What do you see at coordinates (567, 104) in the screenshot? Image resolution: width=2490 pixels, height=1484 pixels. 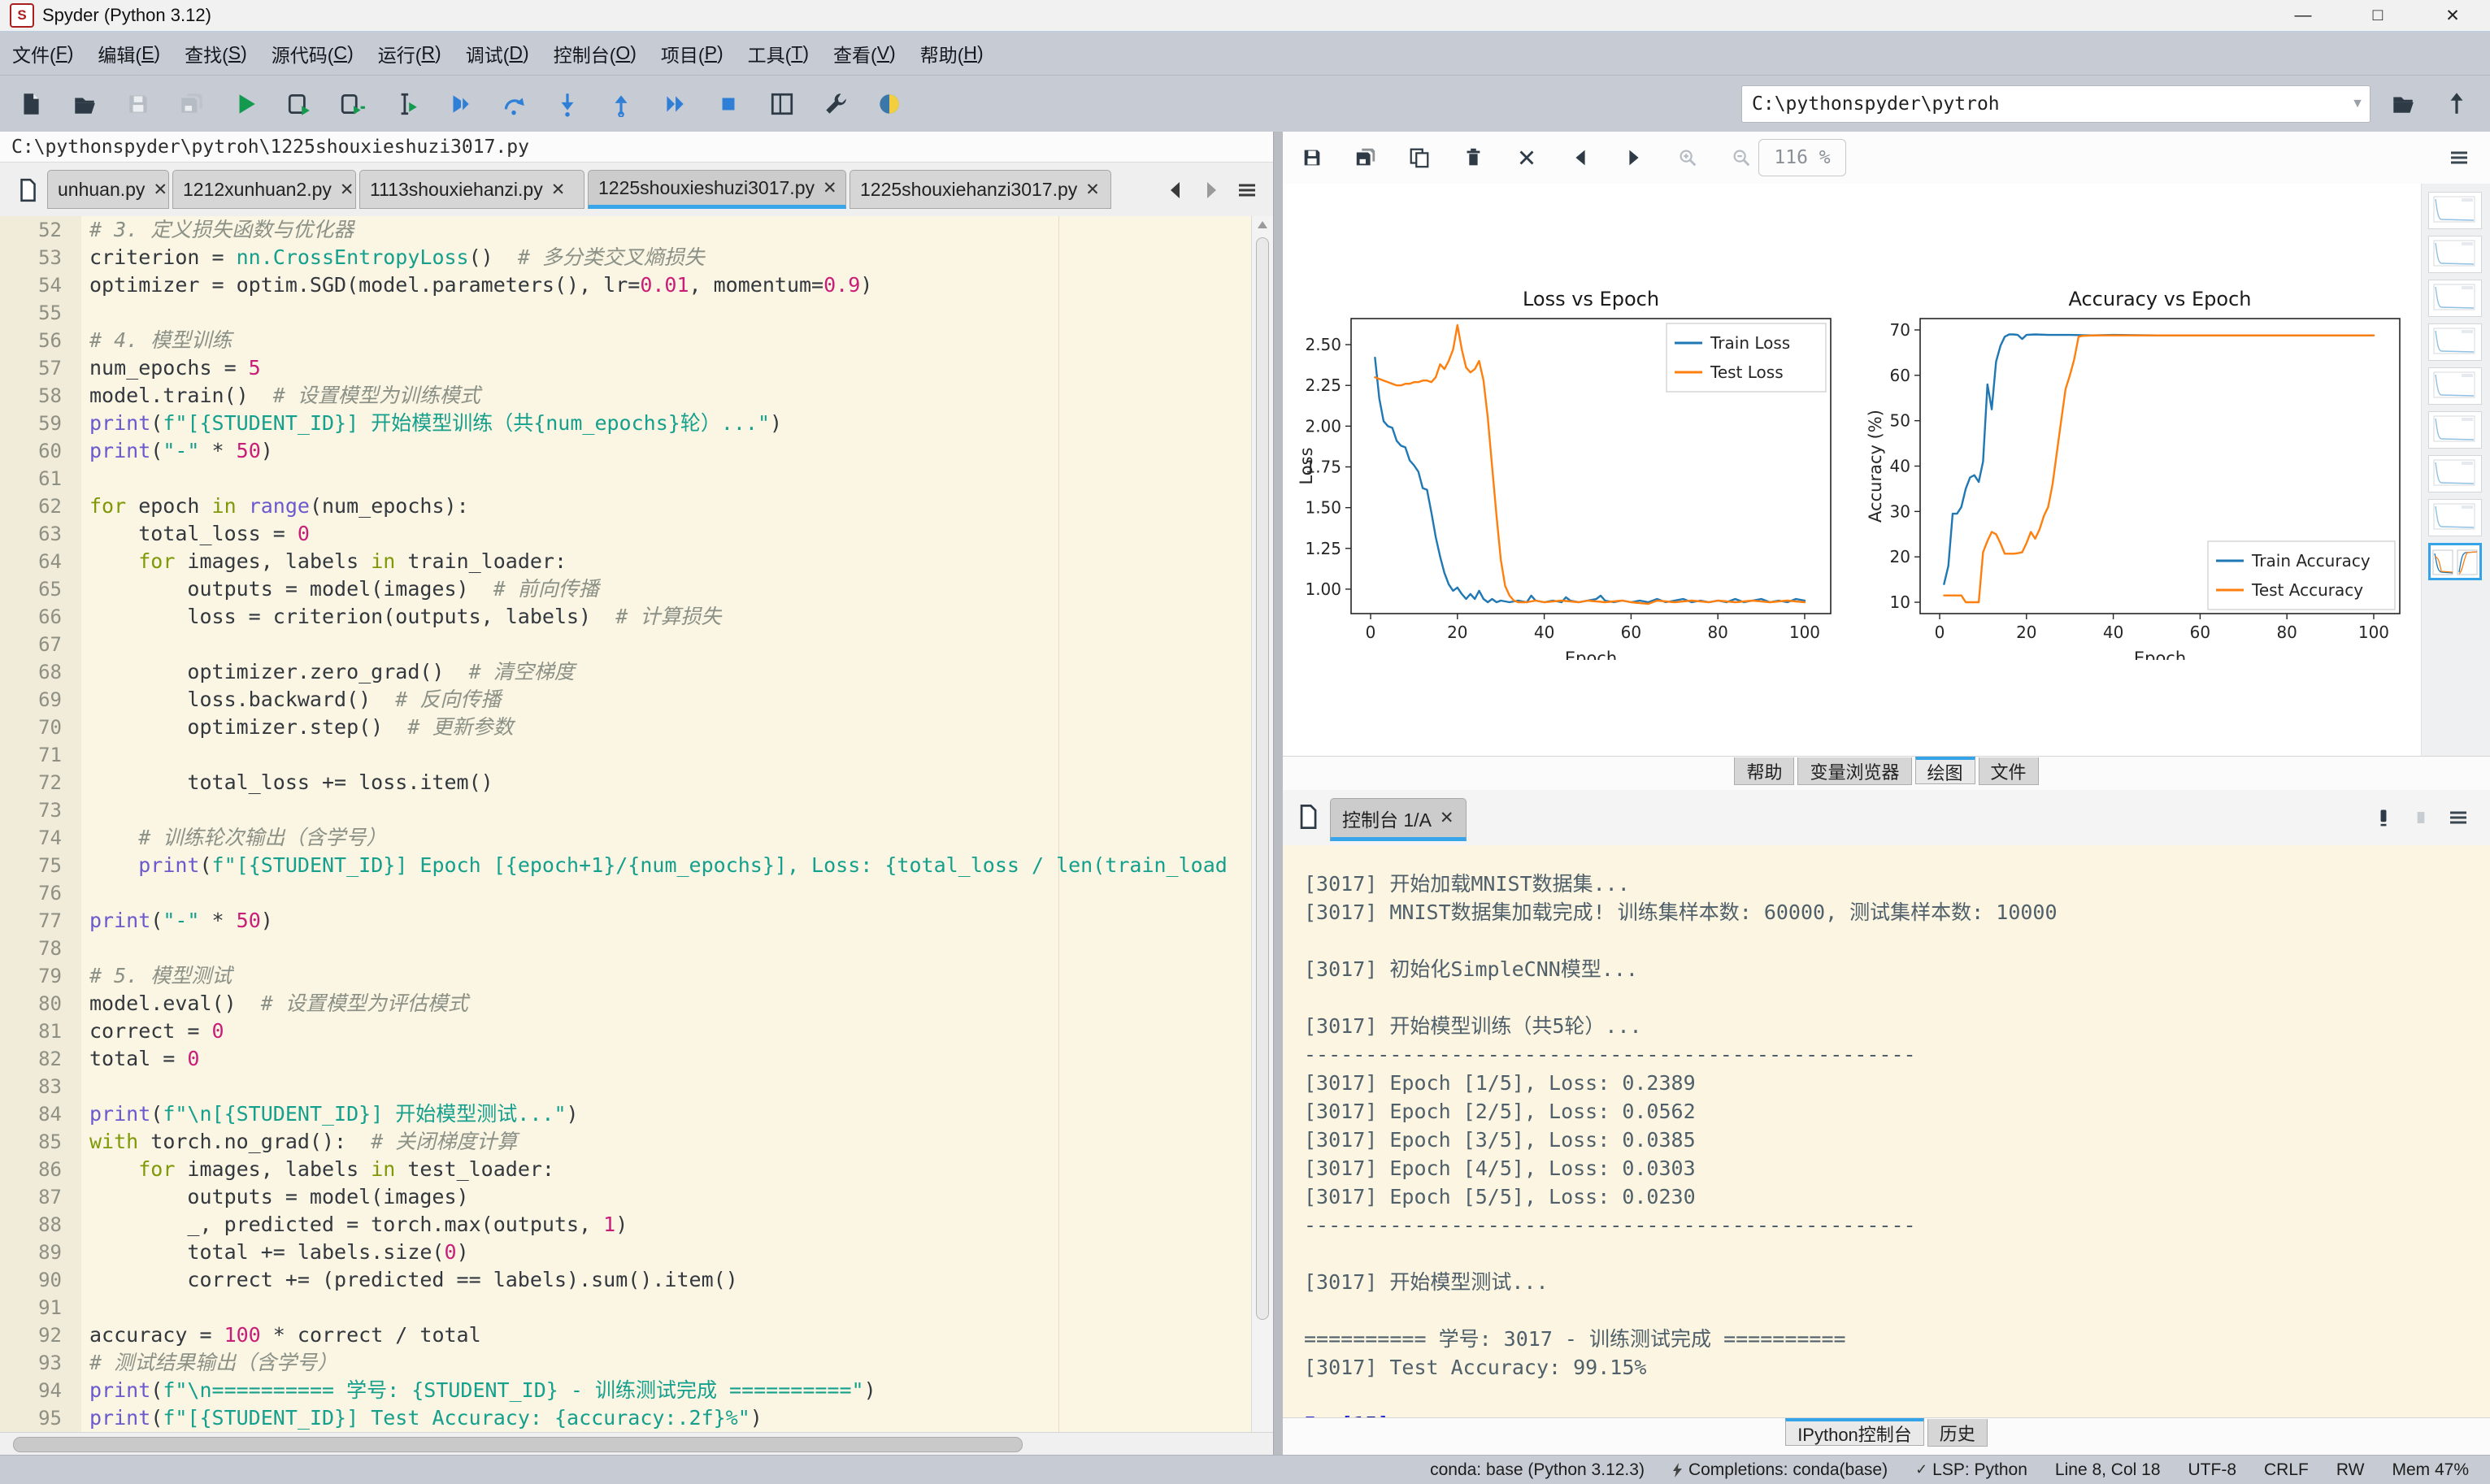 I see `debug-step-into-icon` at bounding box center [567, 104].